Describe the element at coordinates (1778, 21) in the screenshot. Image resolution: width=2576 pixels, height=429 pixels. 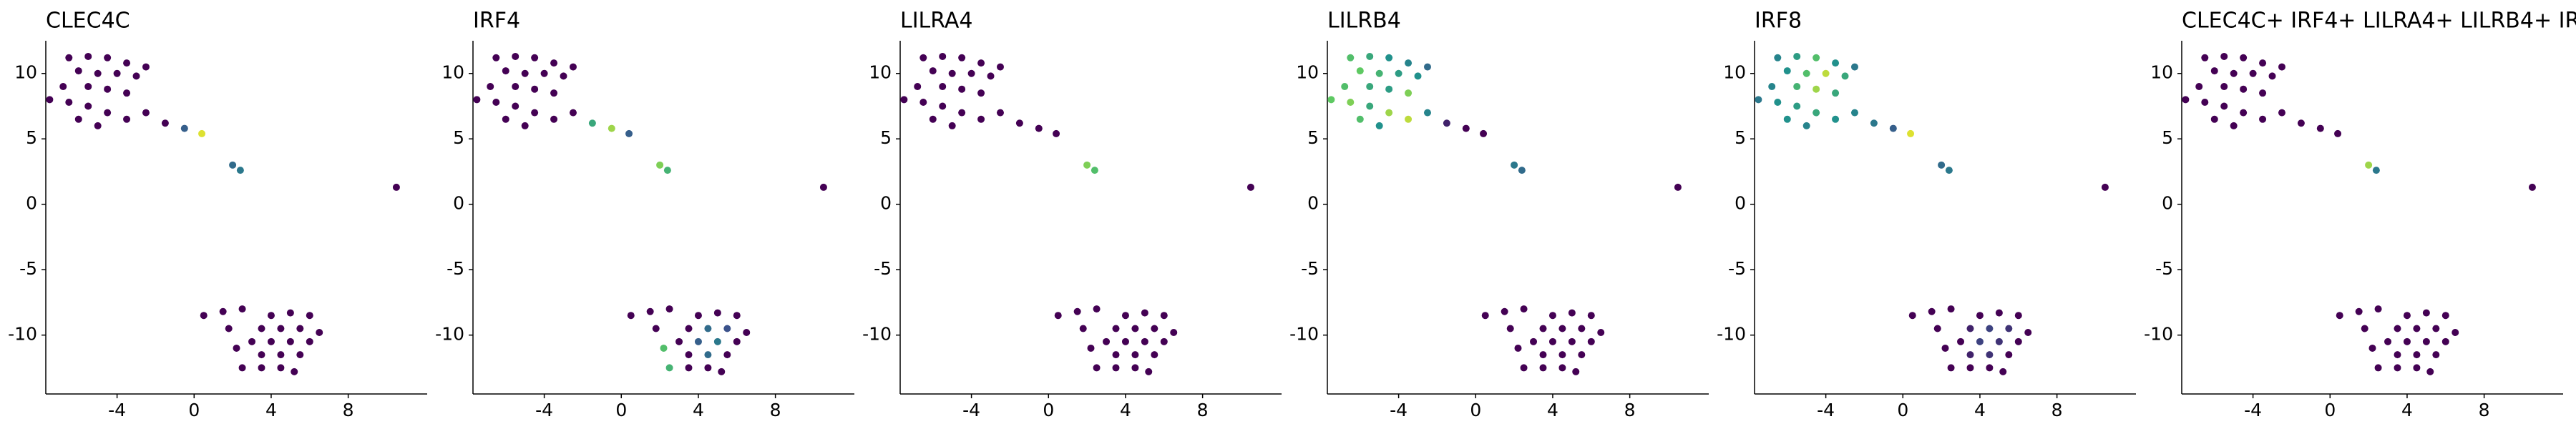
I see `panel-title: IRF8` at that location.